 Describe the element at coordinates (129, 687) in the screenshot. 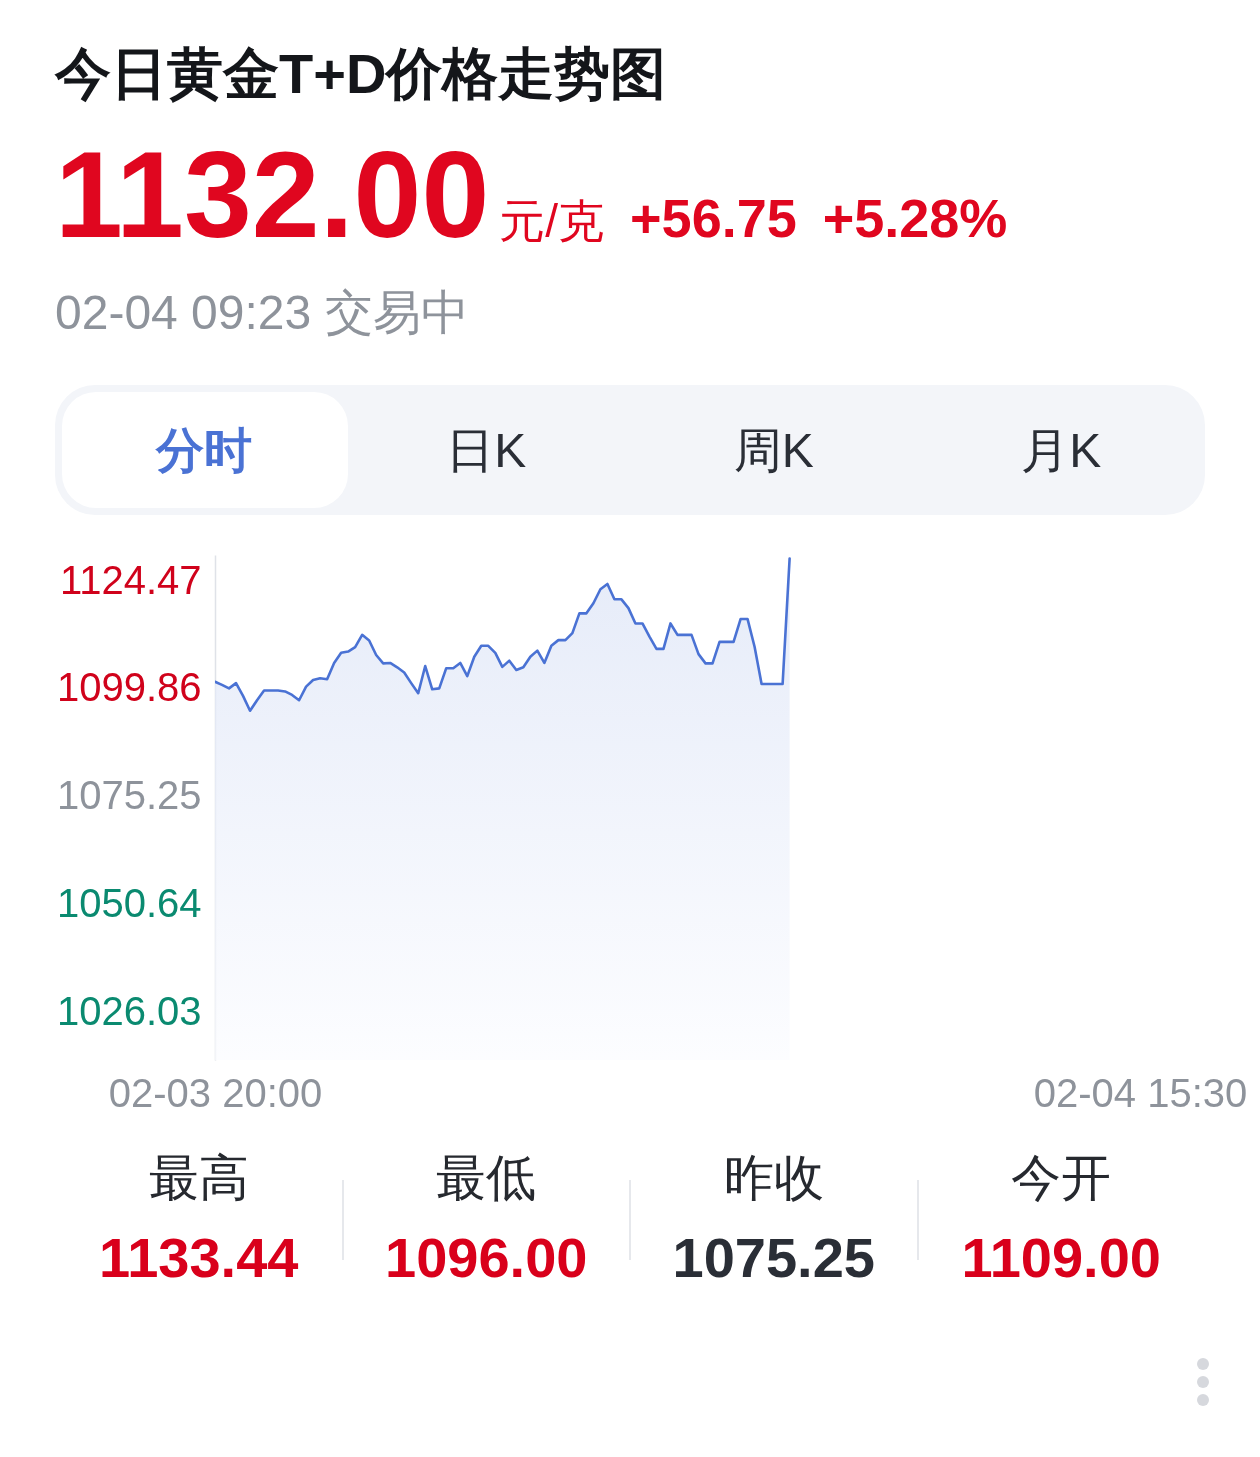

I see `y-tick-label: 1099.86` at that location.